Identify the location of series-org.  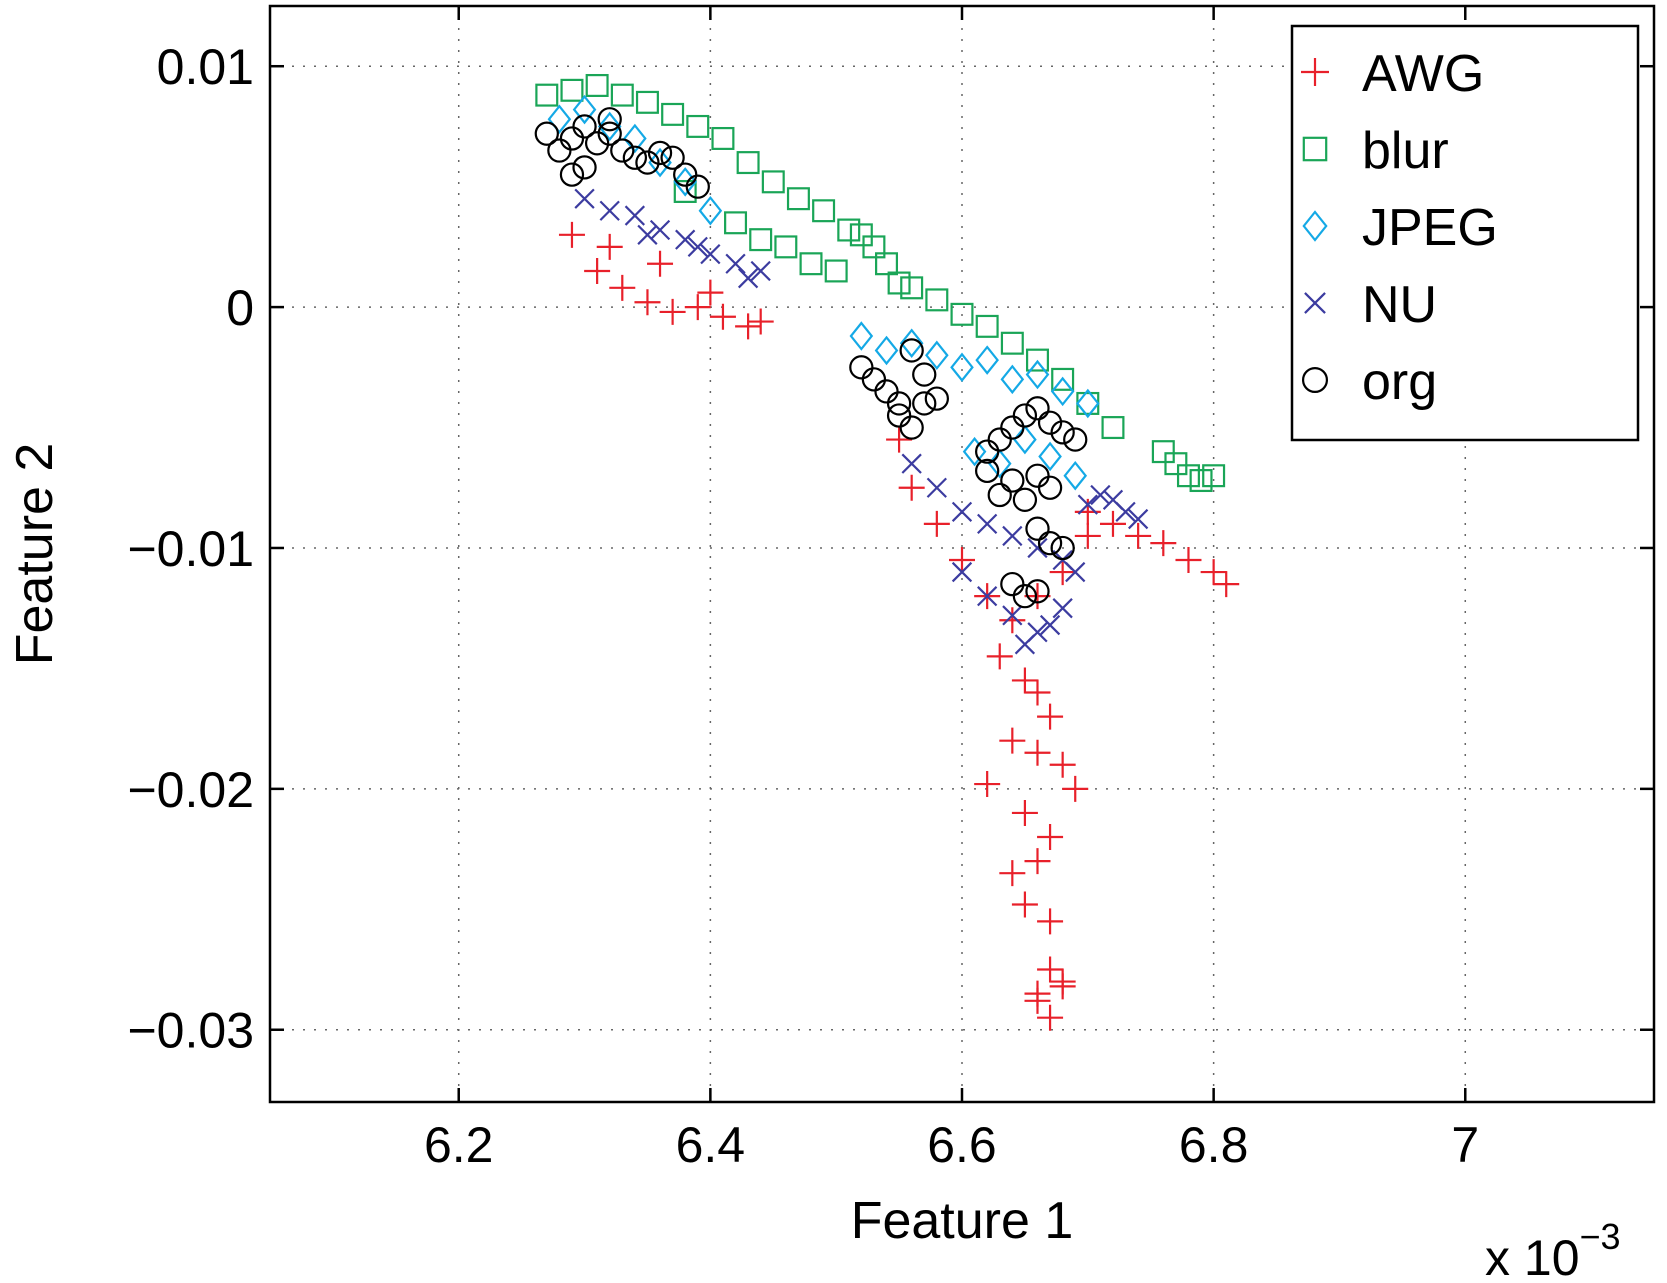
(811, 358).